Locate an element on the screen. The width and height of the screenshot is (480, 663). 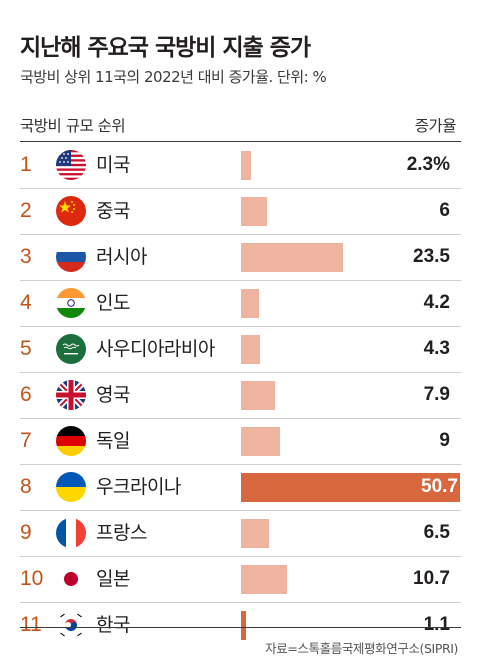
ukraine-flag-icon is located at coordinates (71, 487).